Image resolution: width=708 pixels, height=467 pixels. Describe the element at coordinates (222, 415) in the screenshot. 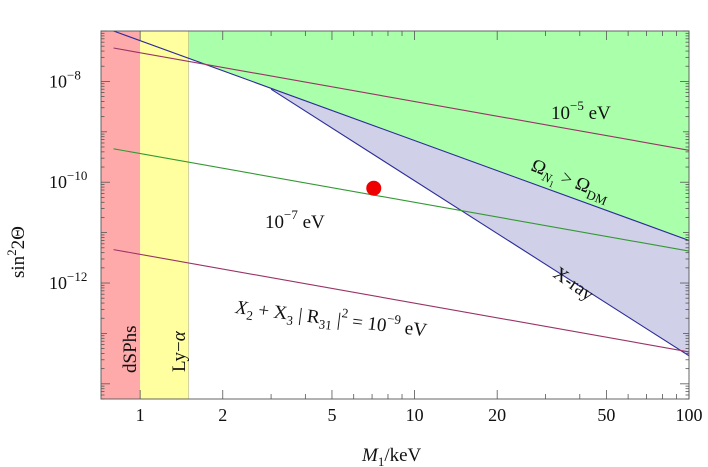

I see `x-tick-label: 2` at that location.